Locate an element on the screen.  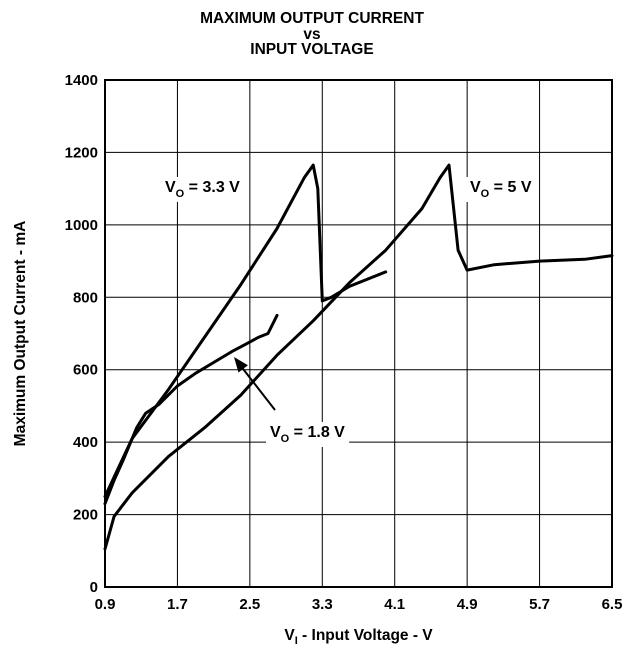
ann0-backing is located at coordinates (203, 189).